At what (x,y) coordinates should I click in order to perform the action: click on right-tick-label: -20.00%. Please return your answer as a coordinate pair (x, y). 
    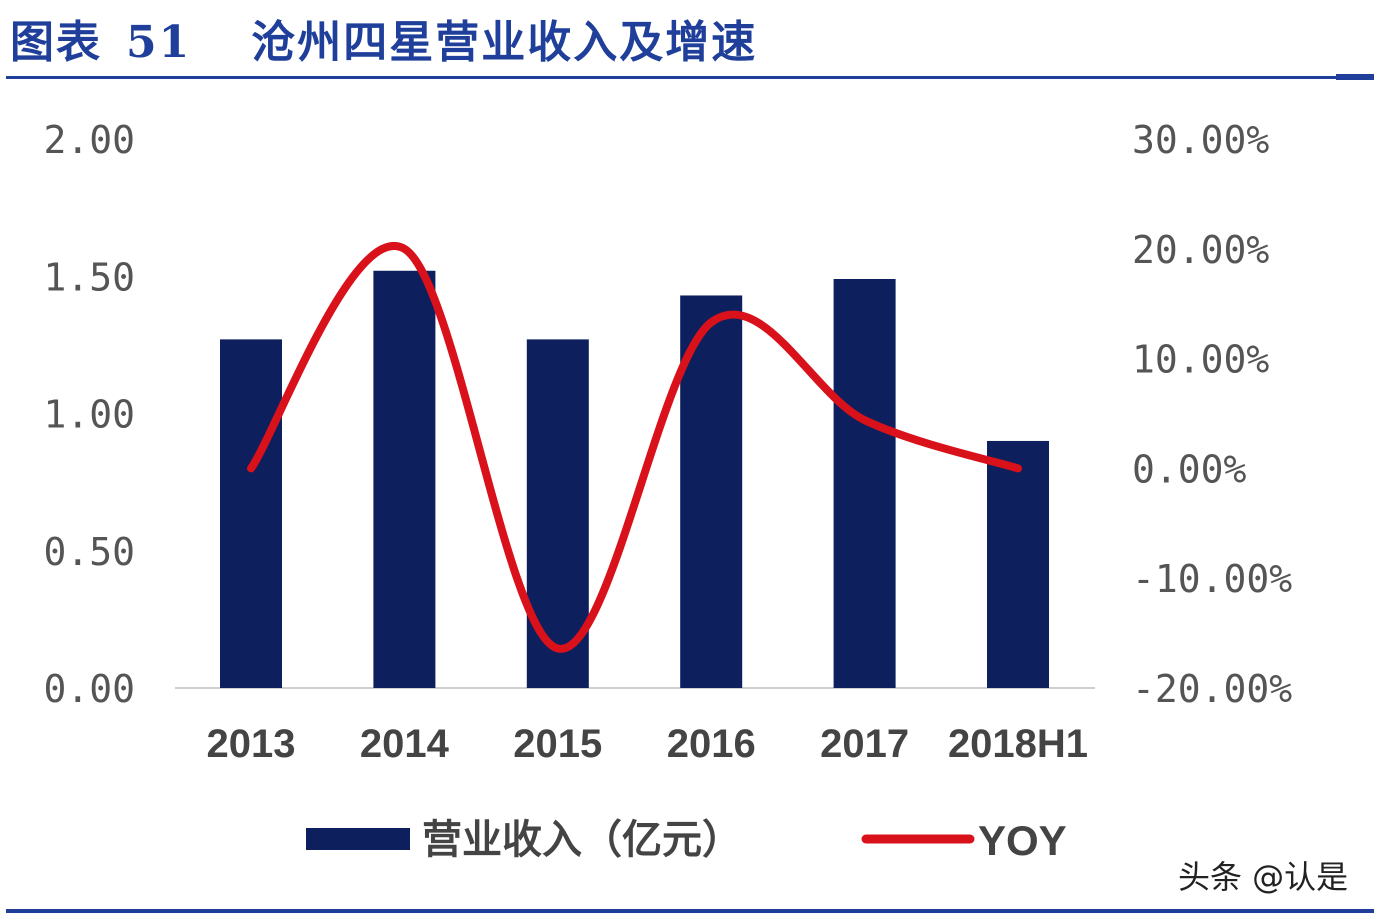
    Looking at the image, I should click on (1212, 689).